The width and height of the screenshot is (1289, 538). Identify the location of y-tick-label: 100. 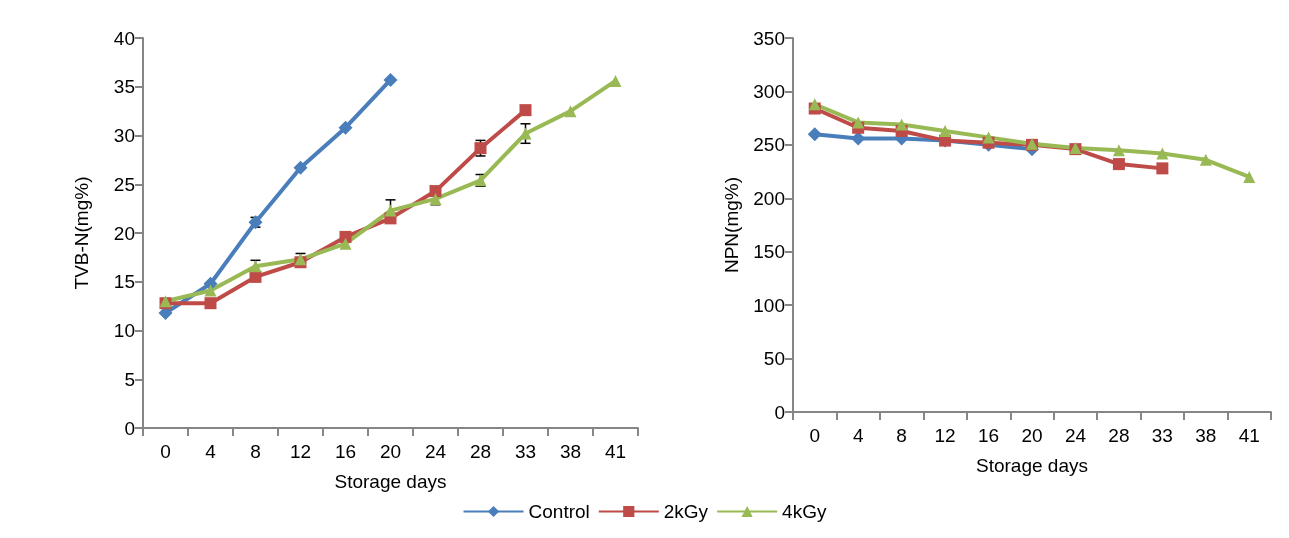
(769, 305).